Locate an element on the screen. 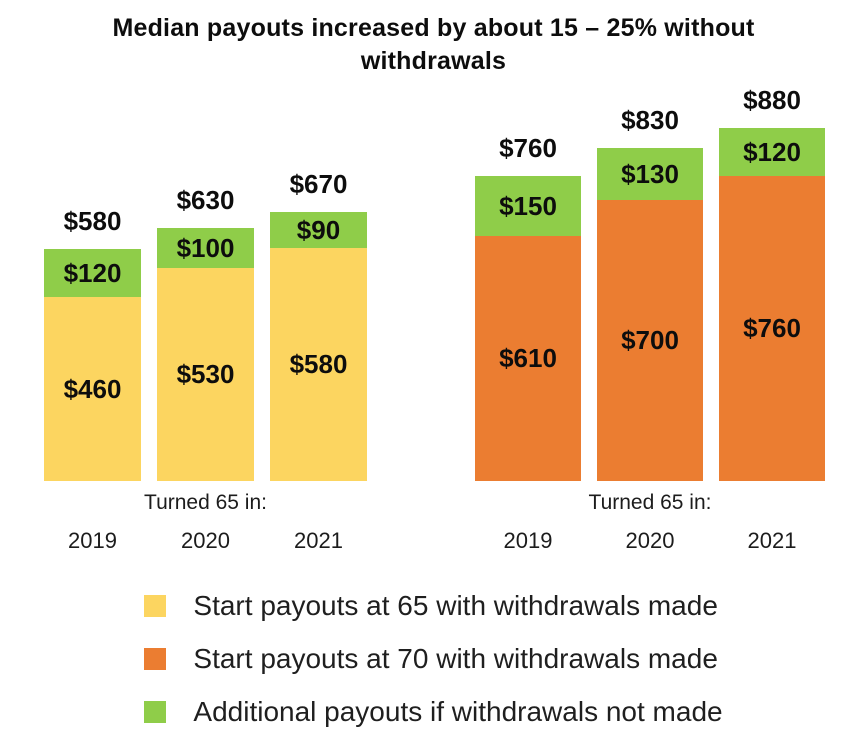 The width and height of the screenshot is (867, 732). bar-segment-base: $530 is located at coordinates (205, 374).